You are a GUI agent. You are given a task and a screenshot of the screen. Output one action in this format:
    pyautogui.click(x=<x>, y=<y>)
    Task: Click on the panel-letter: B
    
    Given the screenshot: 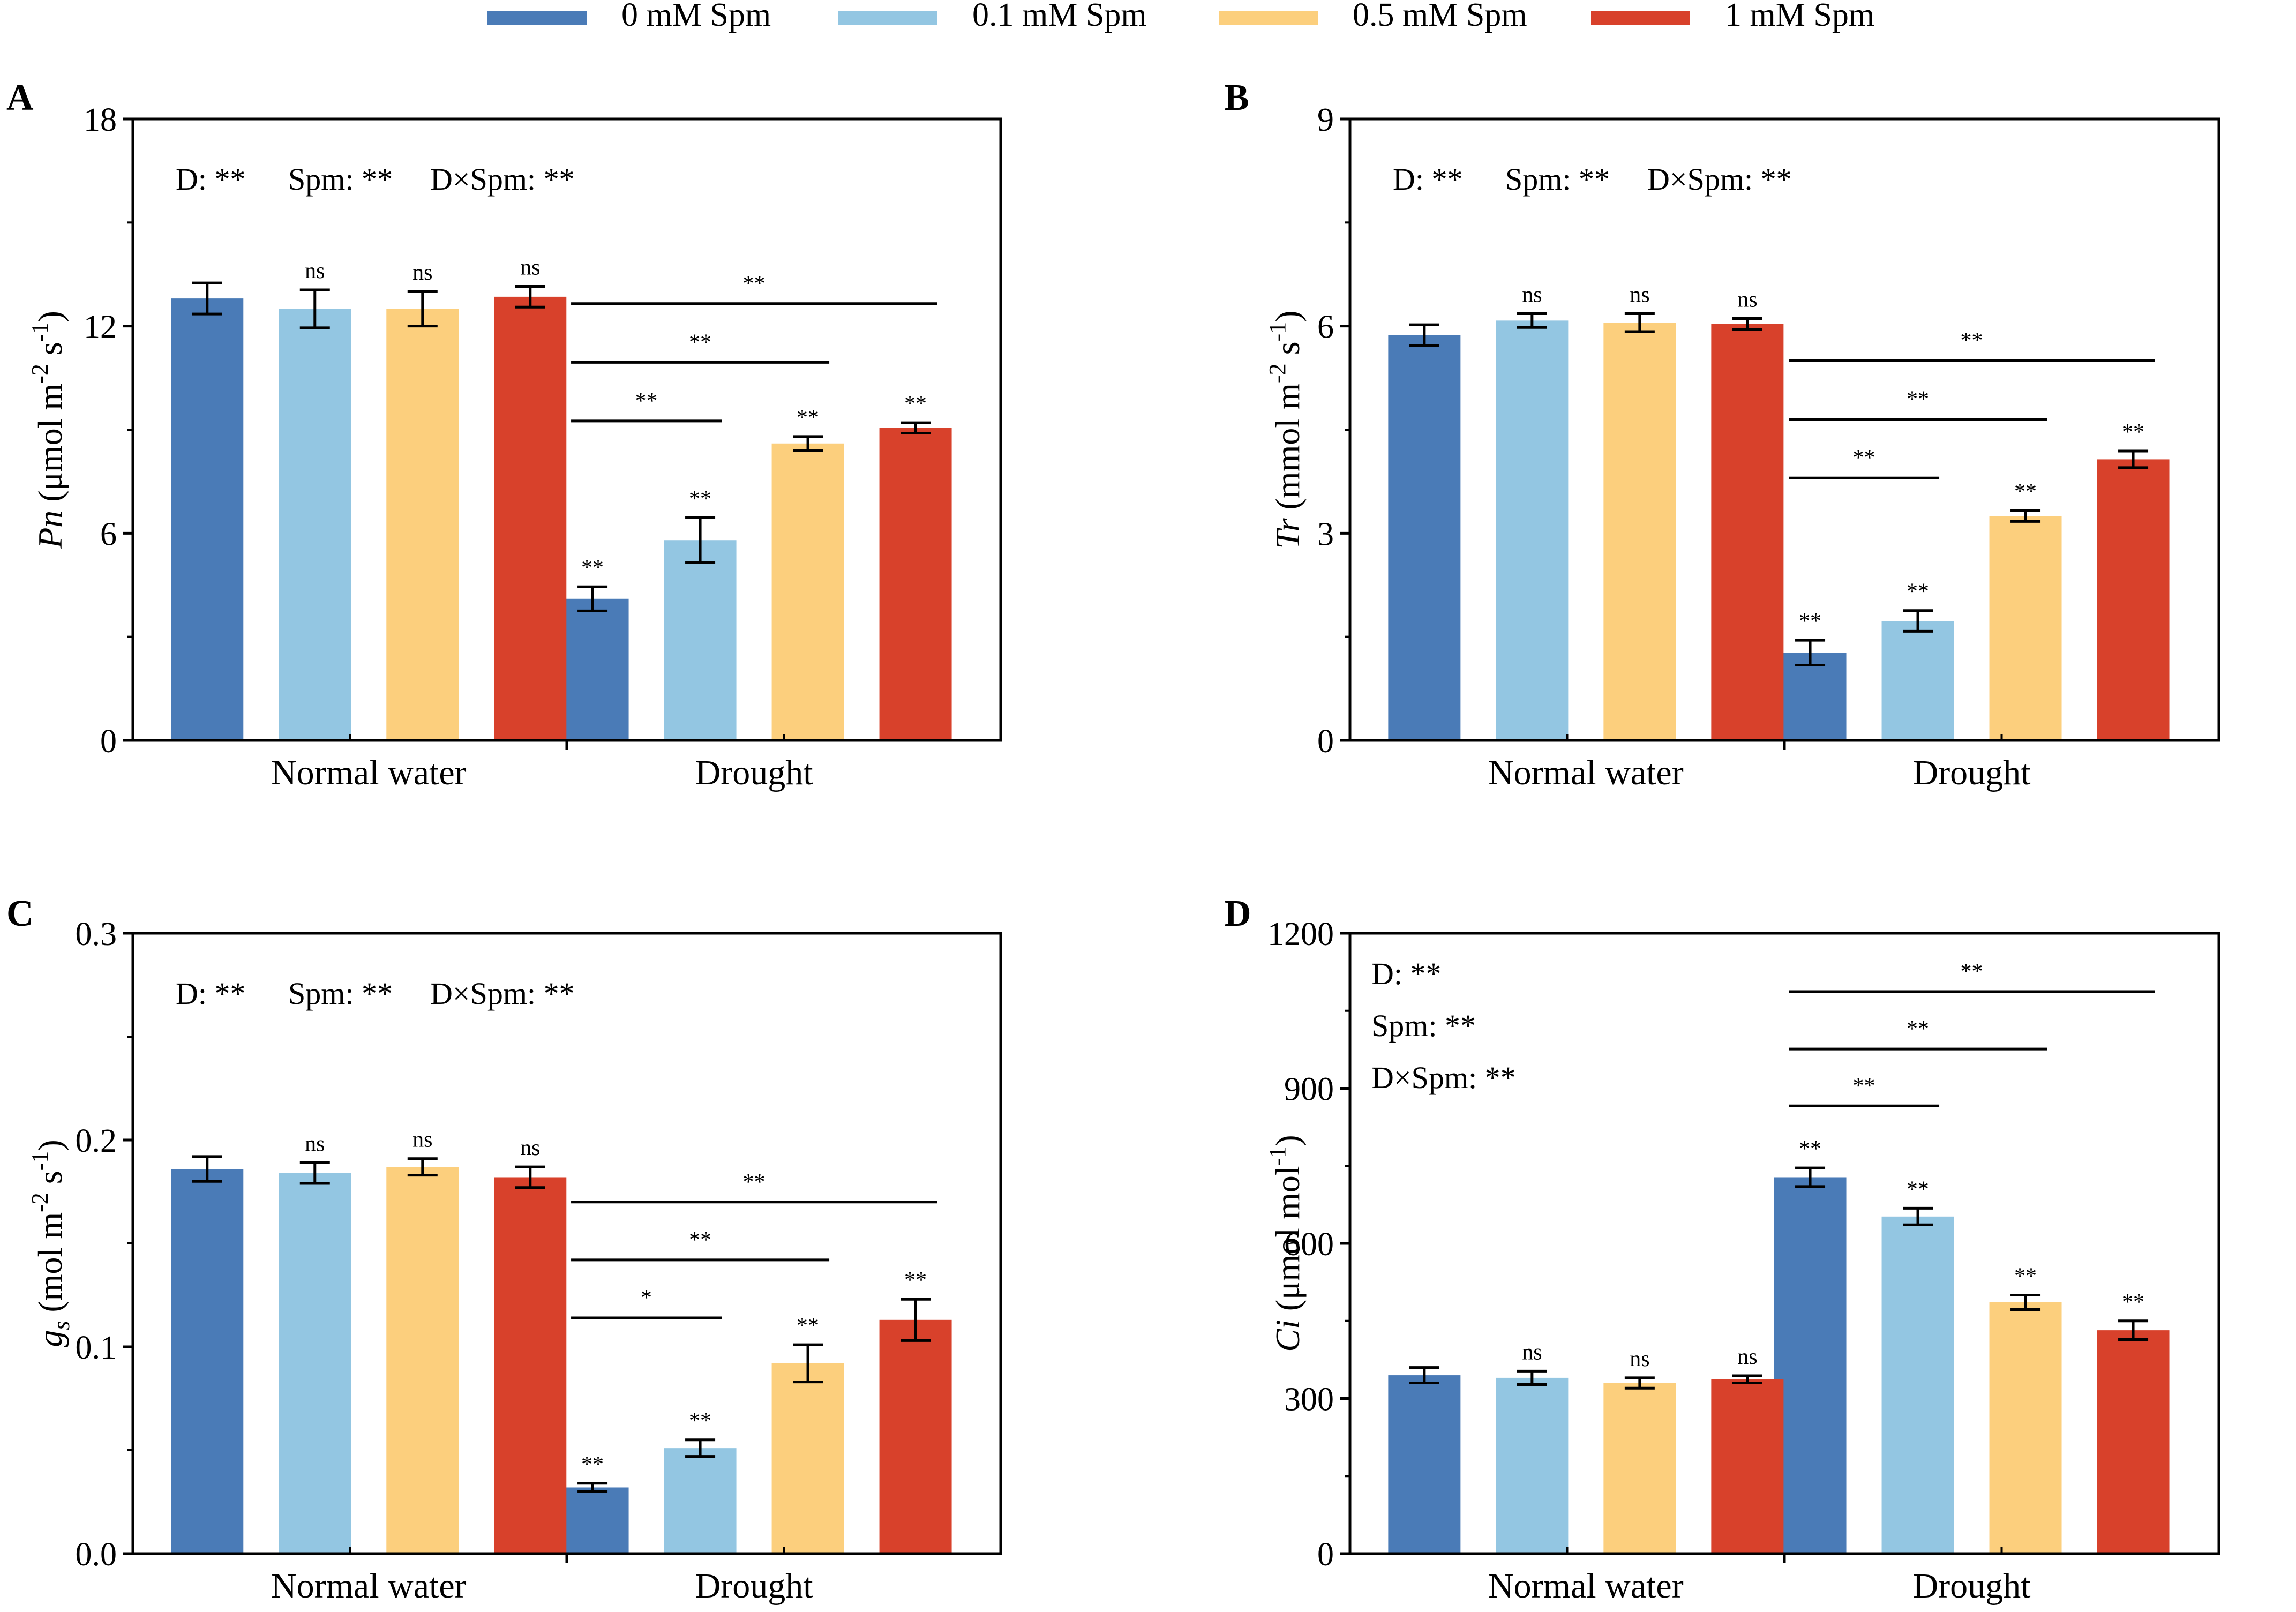 What is the action you would take?
    pyautogui.click(x=1236, y=97)
    